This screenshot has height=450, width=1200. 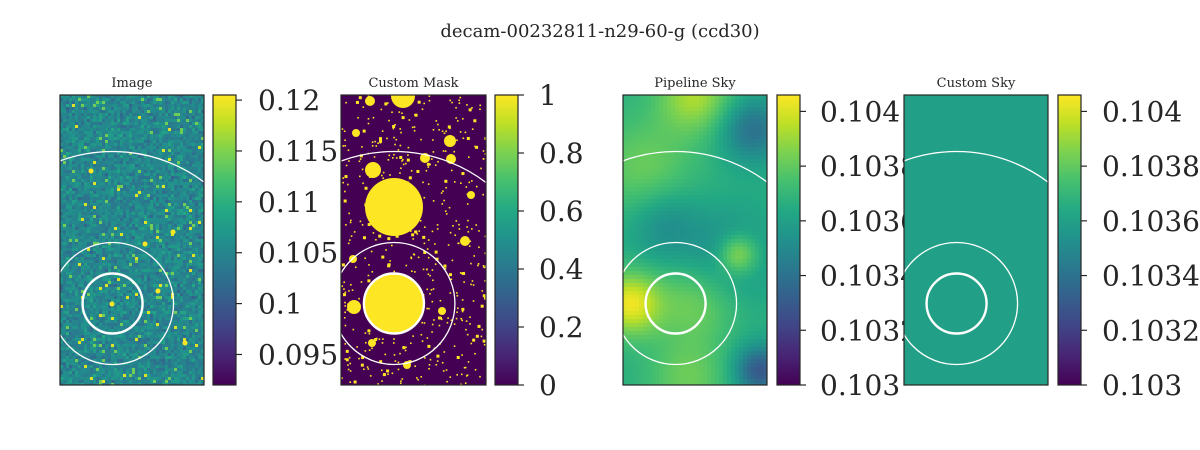 What do you see at coordinates (1069, 240) in the screenshot?
I see `panel-custom-sky-colorbar` at bounding box center [1069, 240].